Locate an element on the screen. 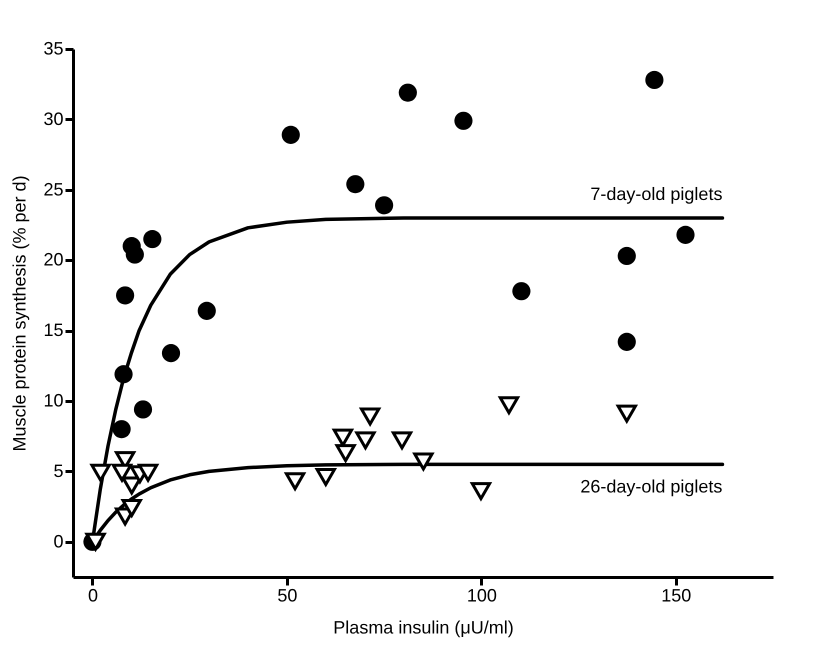 The height and width of the screenshot is (658, 816). y-tick-label: 25 is located at coordinates (53, 189).